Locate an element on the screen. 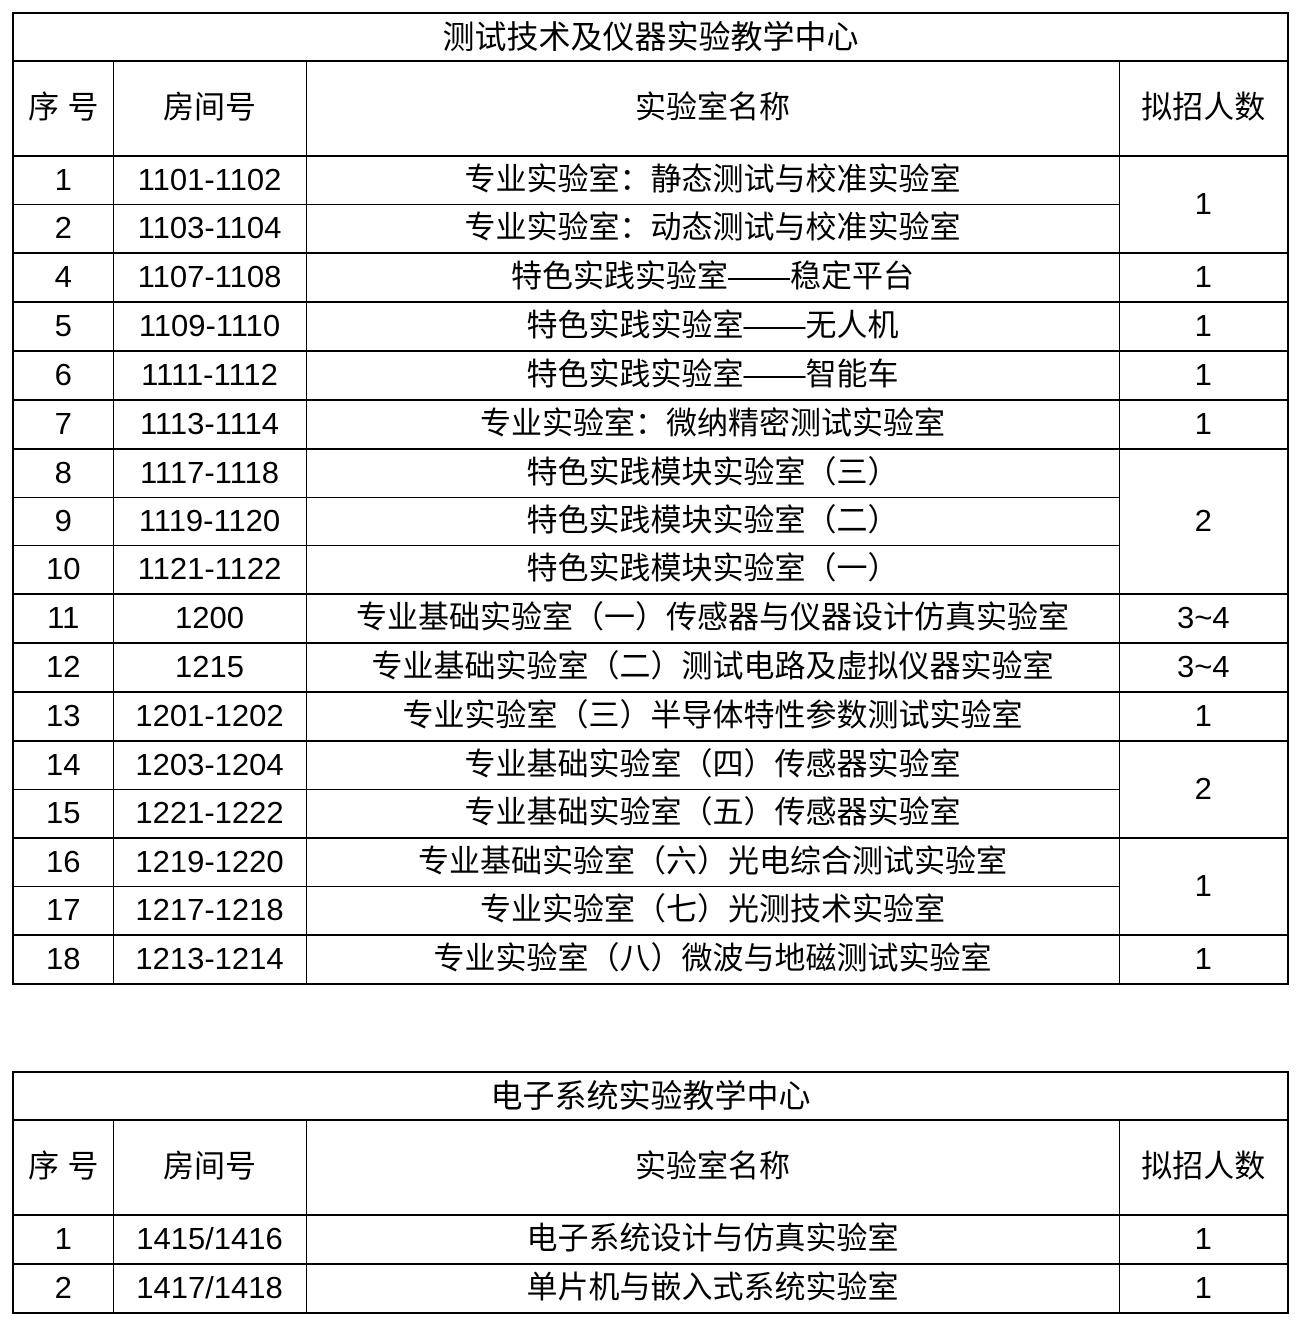 Image resolution: width=1310 pixels, height=1327 pixels. table-row: 1 1415/1416 电子系统设计与仿真实验室 1 is located at coordinates (650, 1239).